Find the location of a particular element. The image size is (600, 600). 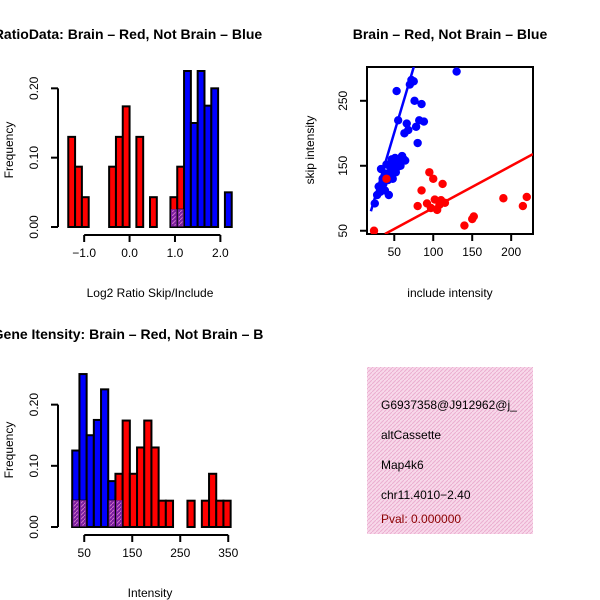

ratio-chart-title: RatioData: Brain – Red, Not Brain – Blue is located at coordinates (131, 34).